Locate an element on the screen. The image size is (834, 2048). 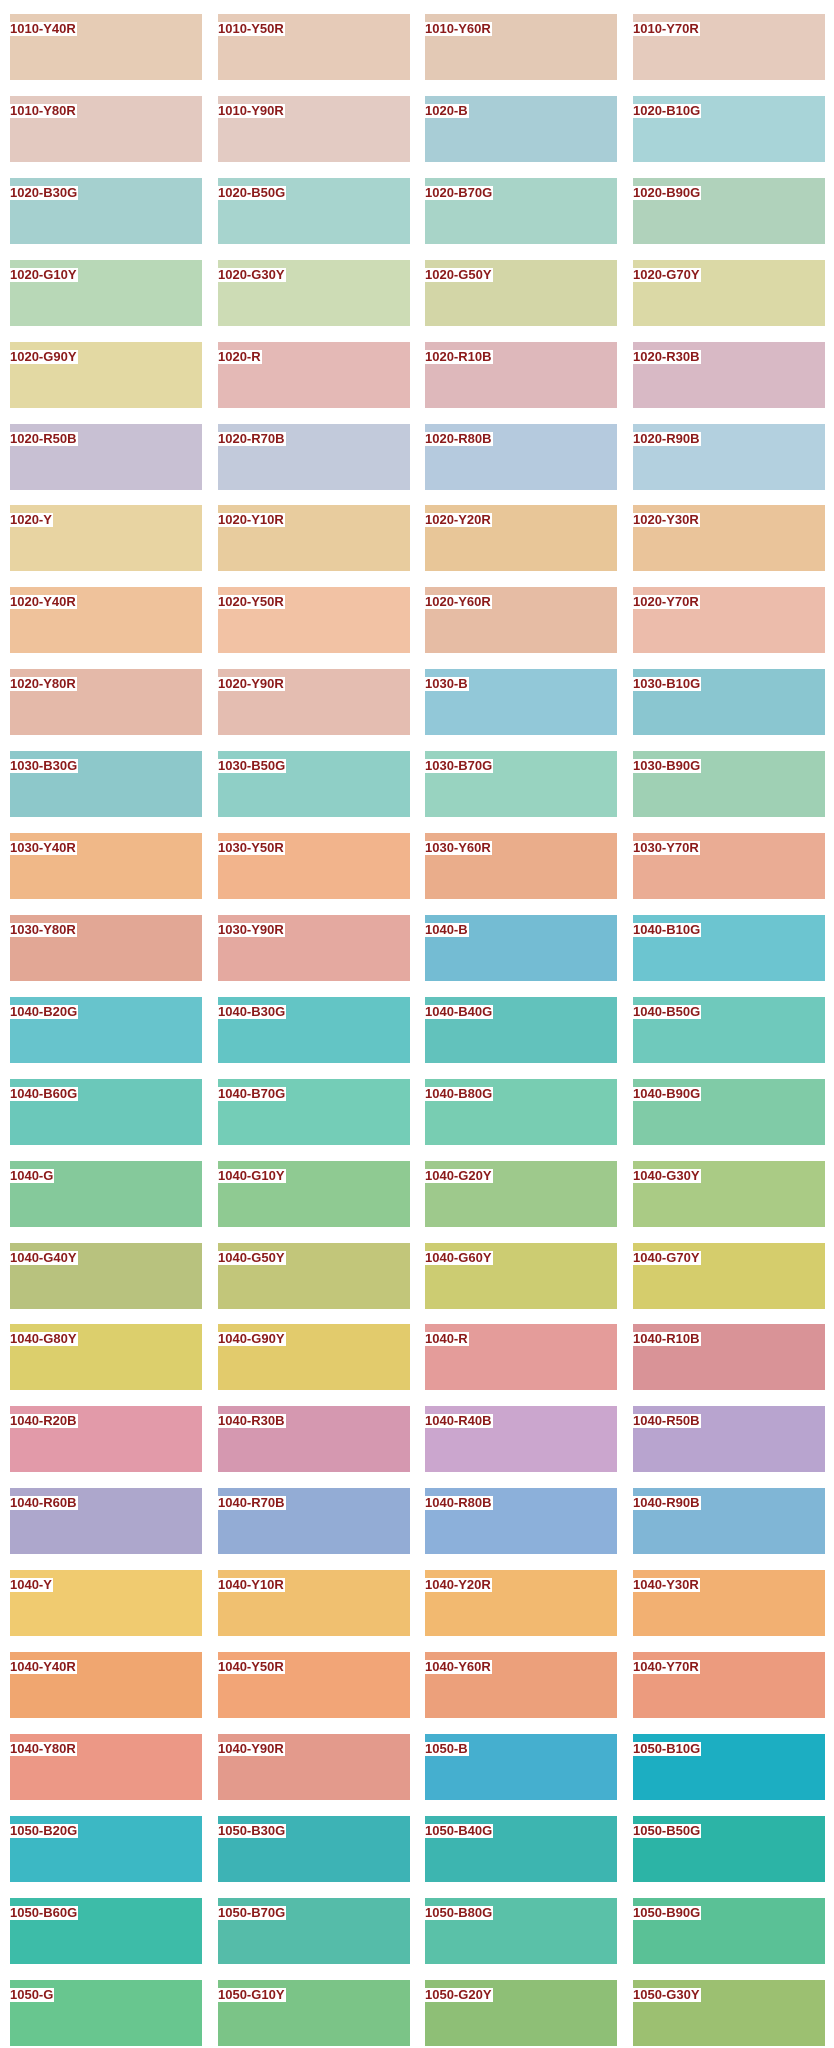
color-swatch: 1040-Y10R is located at coordinates (314, 1603).